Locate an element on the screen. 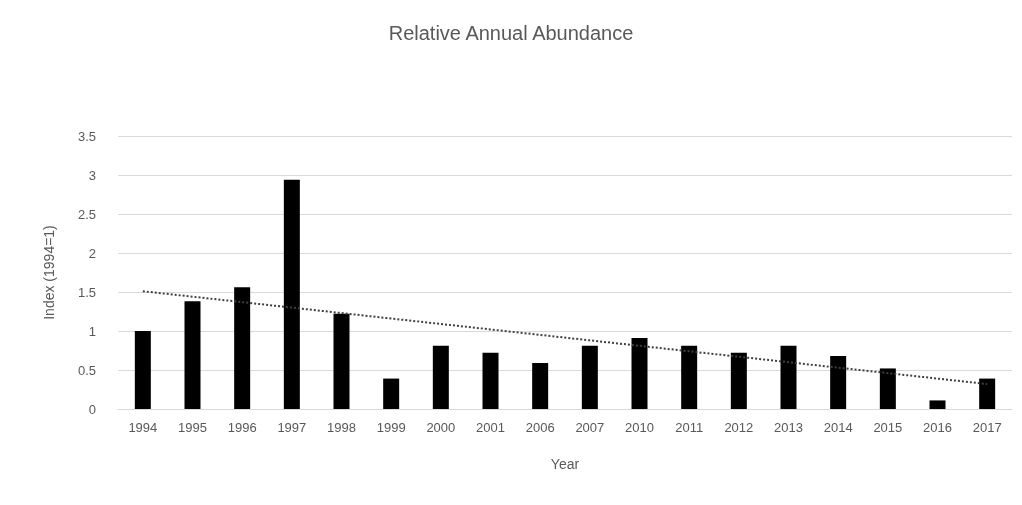  y-tick-label: 1.5 is located at coordinates (86, 292).